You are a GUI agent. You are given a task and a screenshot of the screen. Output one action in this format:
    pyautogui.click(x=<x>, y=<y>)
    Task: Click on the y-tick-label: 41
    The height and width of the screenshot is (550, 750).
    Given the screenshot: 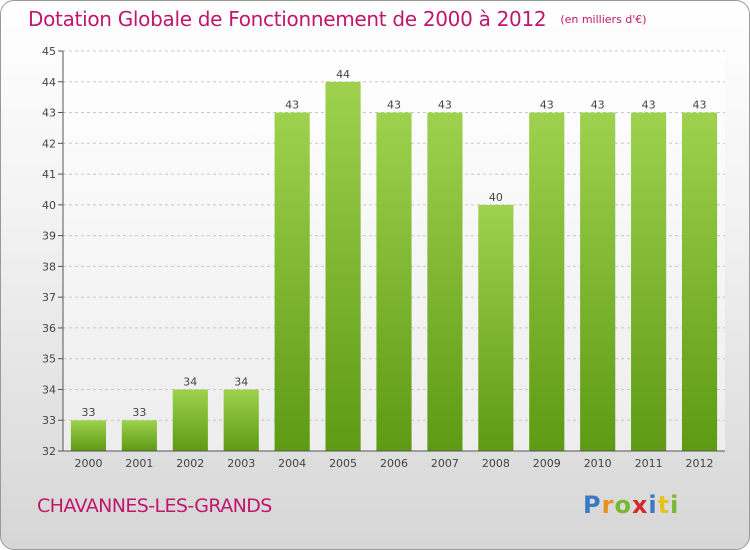 What is the action you would take?
    pyautogui.click(x=49, y=174)
    